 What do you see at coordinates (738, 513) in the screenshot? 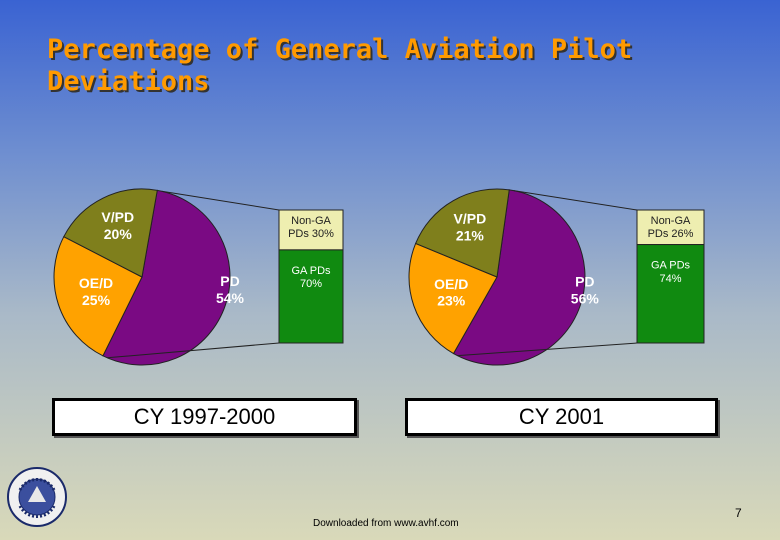
I see `page-number: 7` at bounding box center [738, 513].